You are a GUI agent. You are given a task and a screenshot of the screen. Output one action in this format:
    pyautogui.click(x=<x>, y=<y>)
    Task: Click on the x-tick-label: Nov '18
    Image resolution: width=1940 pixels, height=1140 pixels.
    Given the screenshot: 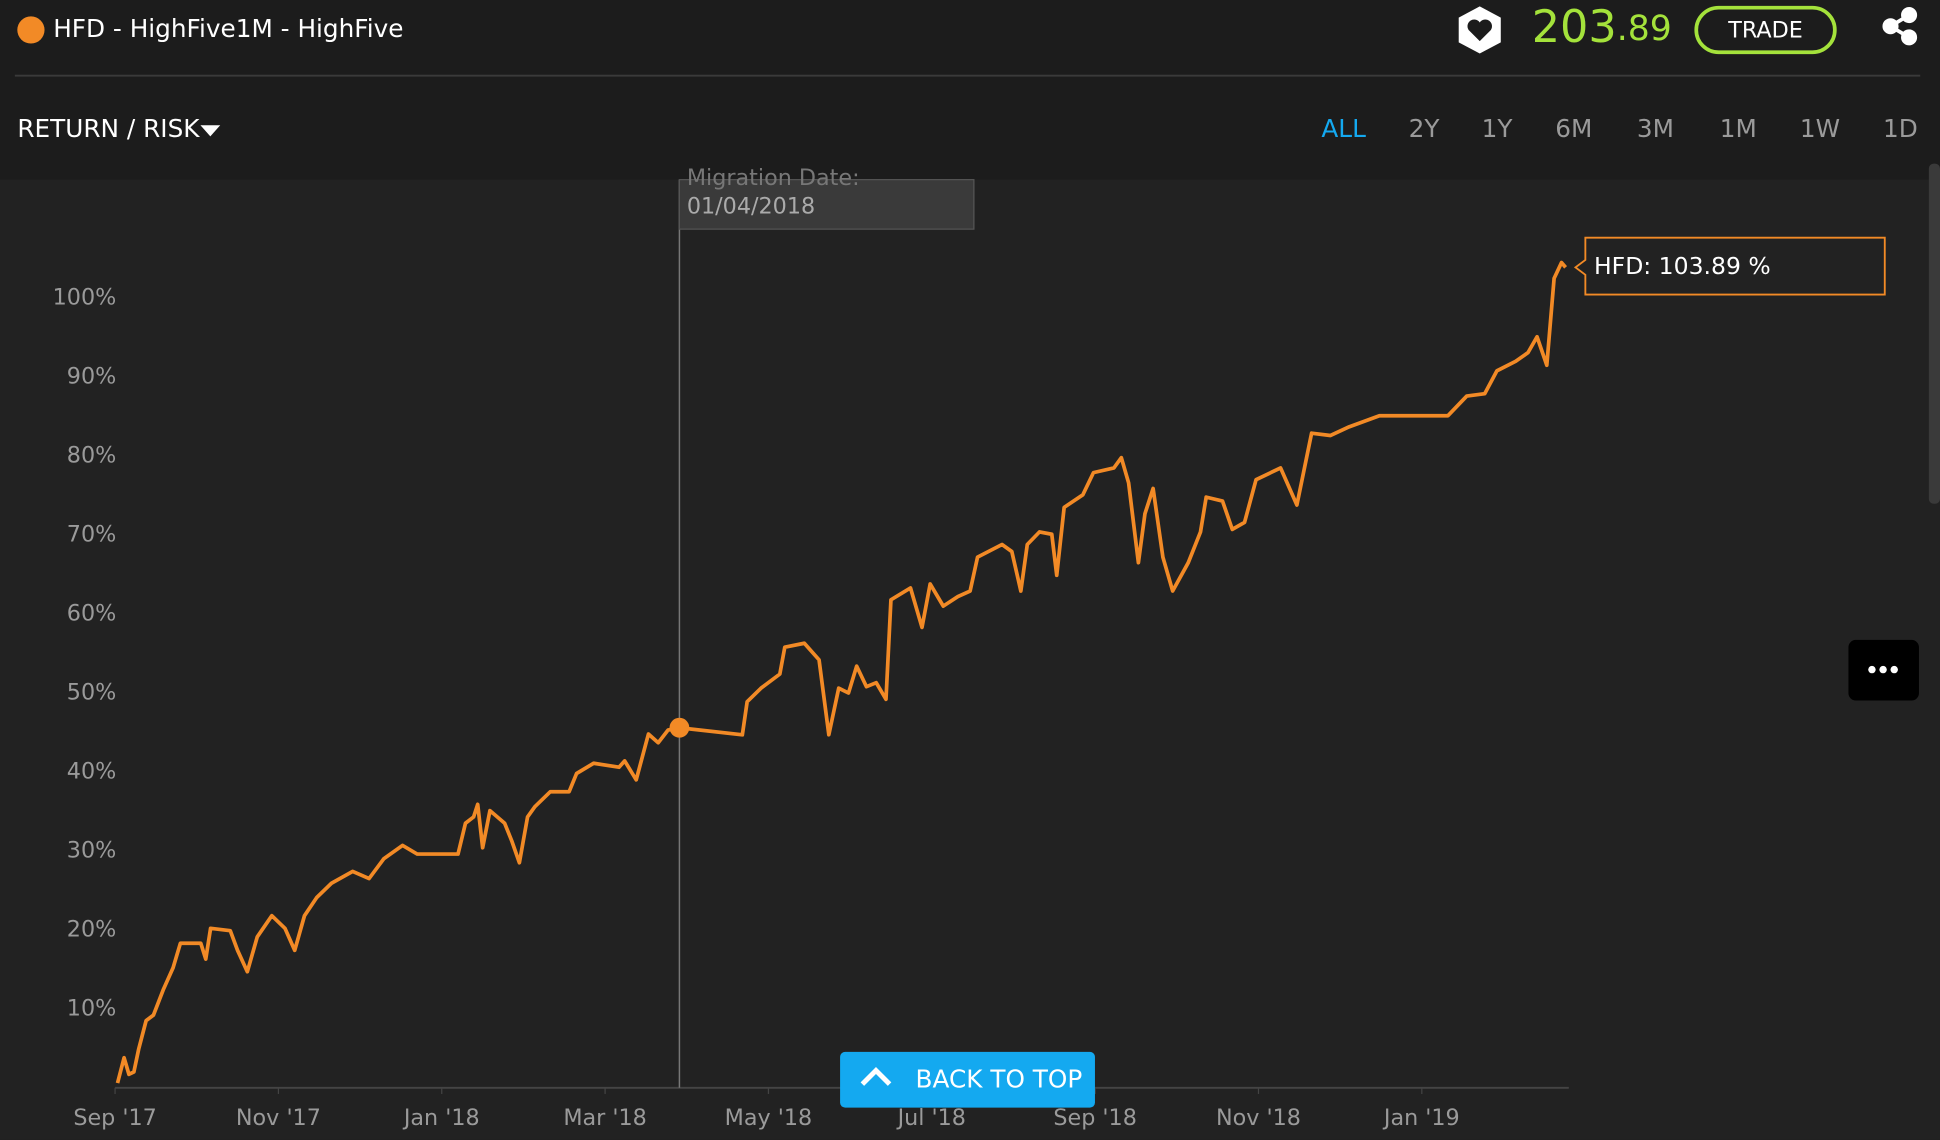 What is the action you would take?
    pyautogui.click(x=1258, y=1118)
    